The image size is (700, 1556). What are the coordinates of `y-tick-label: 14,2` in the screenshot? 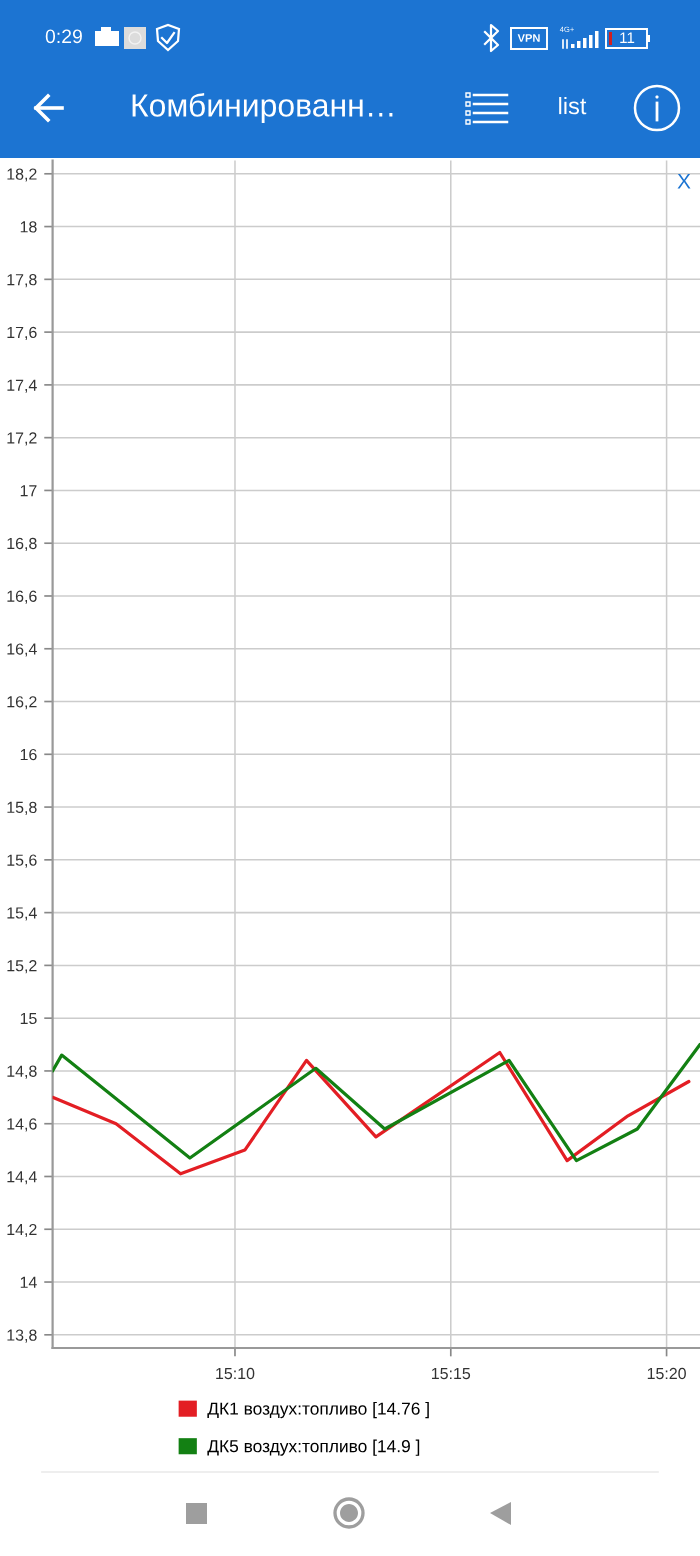 It's located at (22, 1230).